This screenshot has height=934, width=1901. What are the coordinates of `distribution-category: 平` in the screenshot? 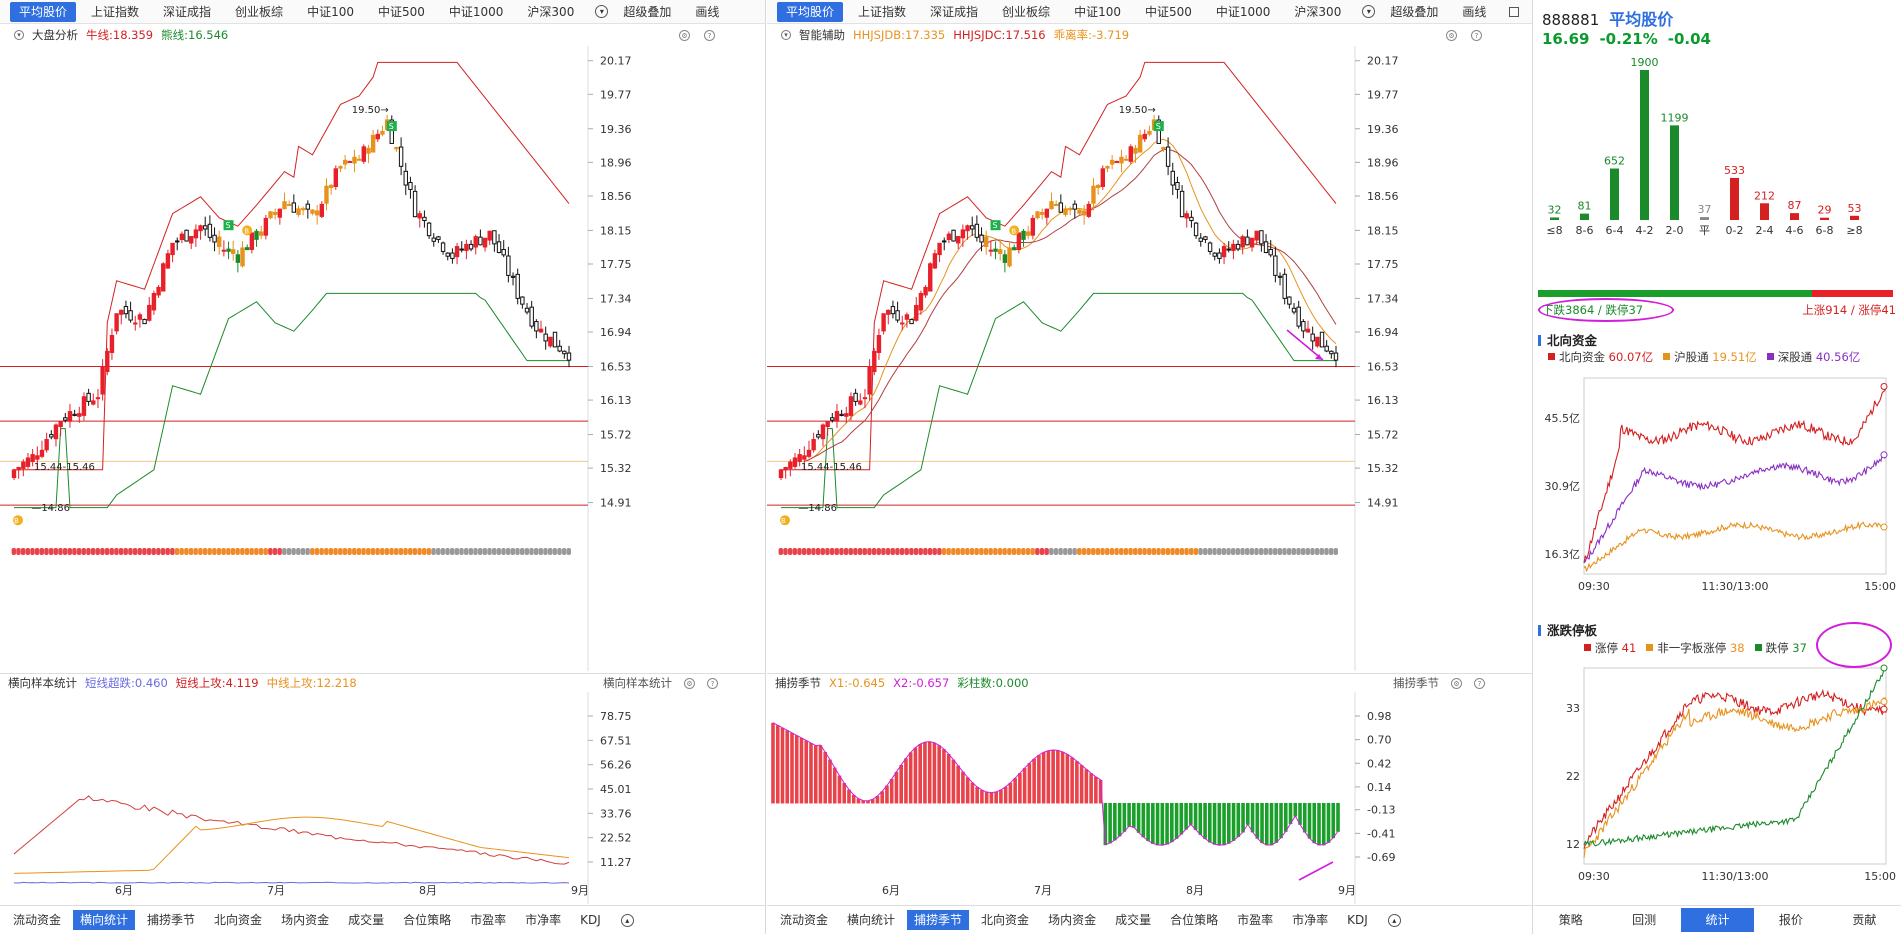 It's located at (1704, 230).